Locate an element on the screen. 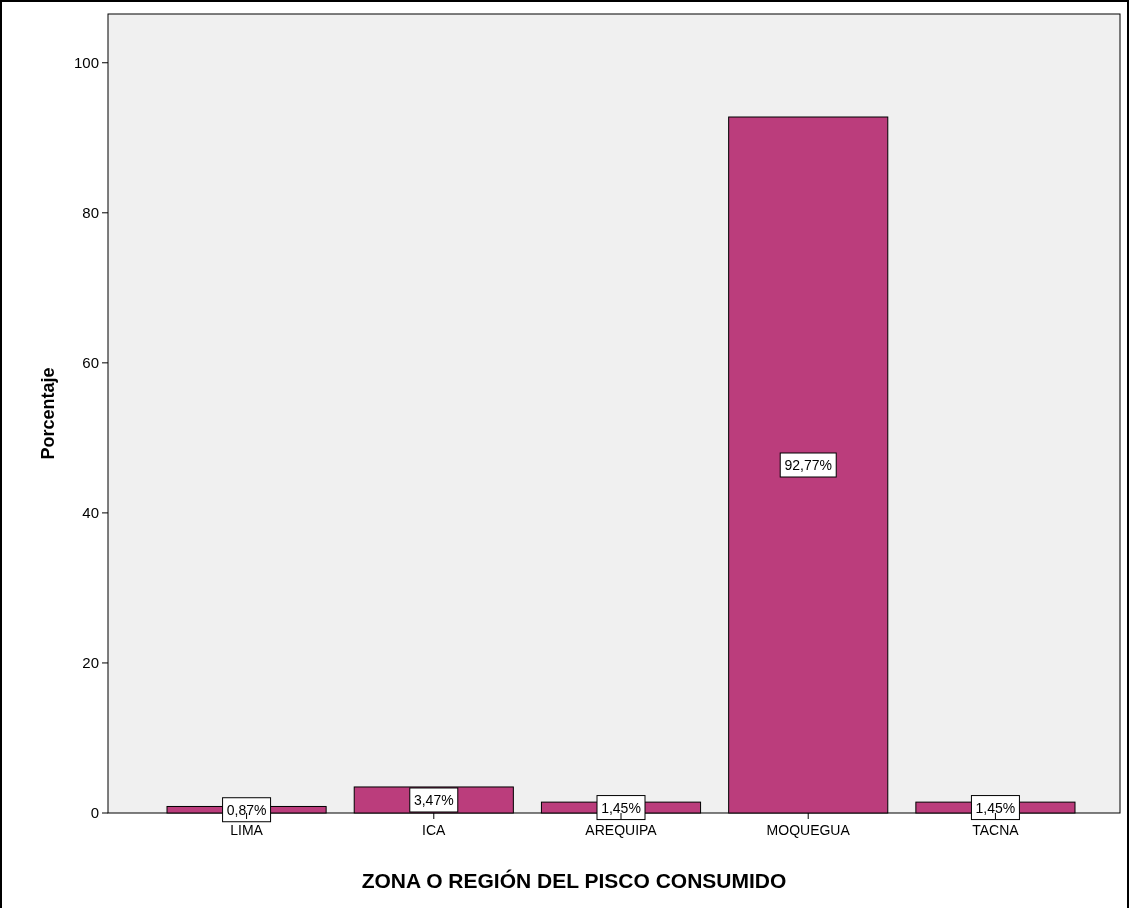  y-tick-label: 100 is located at coordinates (86, 62).